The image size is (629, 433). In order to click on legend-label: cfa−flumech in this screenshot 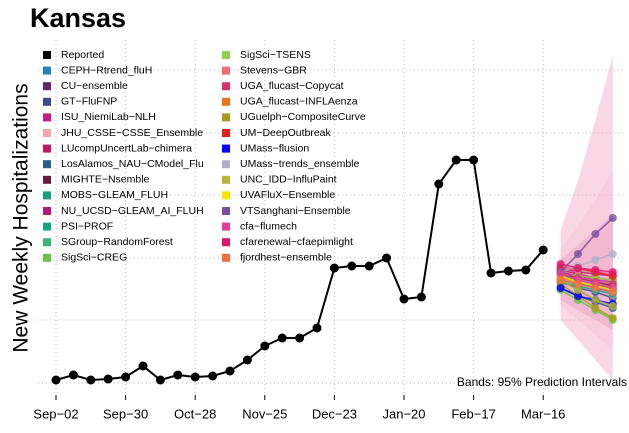, I will do `click(268, 226)`.